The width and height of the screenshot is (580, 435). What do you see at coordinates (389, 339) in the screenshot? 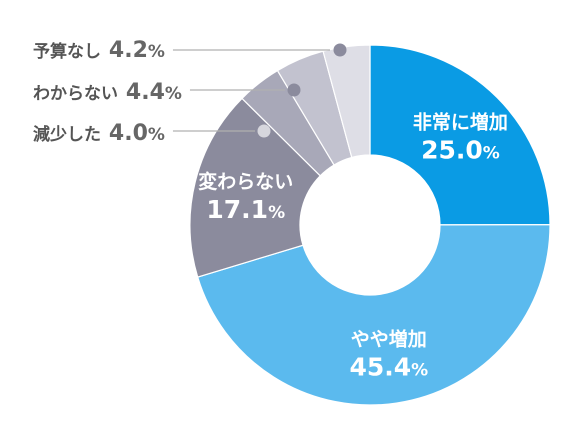
I see `slice-label-1: やや増加` at bounding box center [389, 339].